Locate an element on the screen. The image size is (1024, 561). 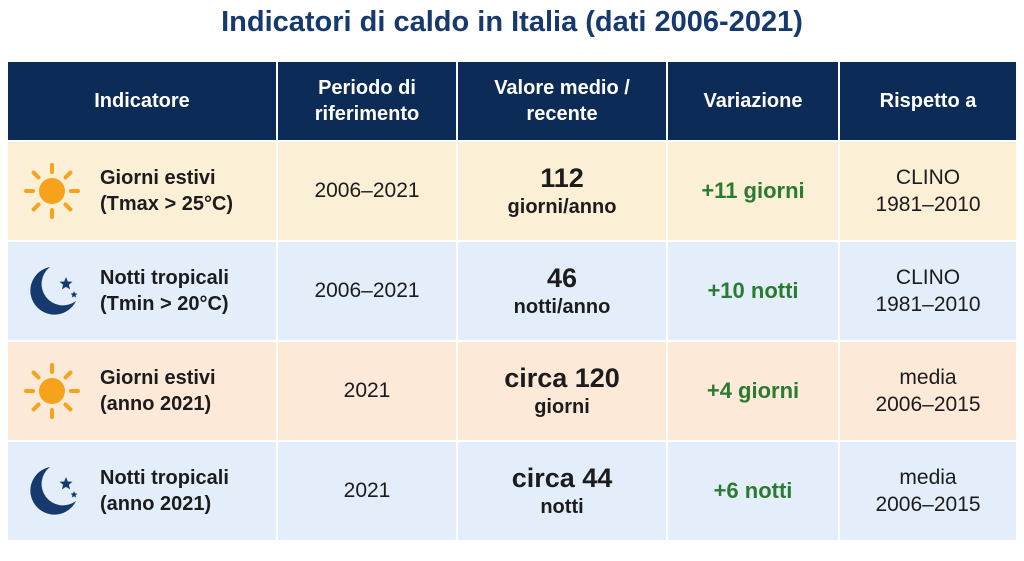
header-cell: Variazione is located at coordinates (753, 101).